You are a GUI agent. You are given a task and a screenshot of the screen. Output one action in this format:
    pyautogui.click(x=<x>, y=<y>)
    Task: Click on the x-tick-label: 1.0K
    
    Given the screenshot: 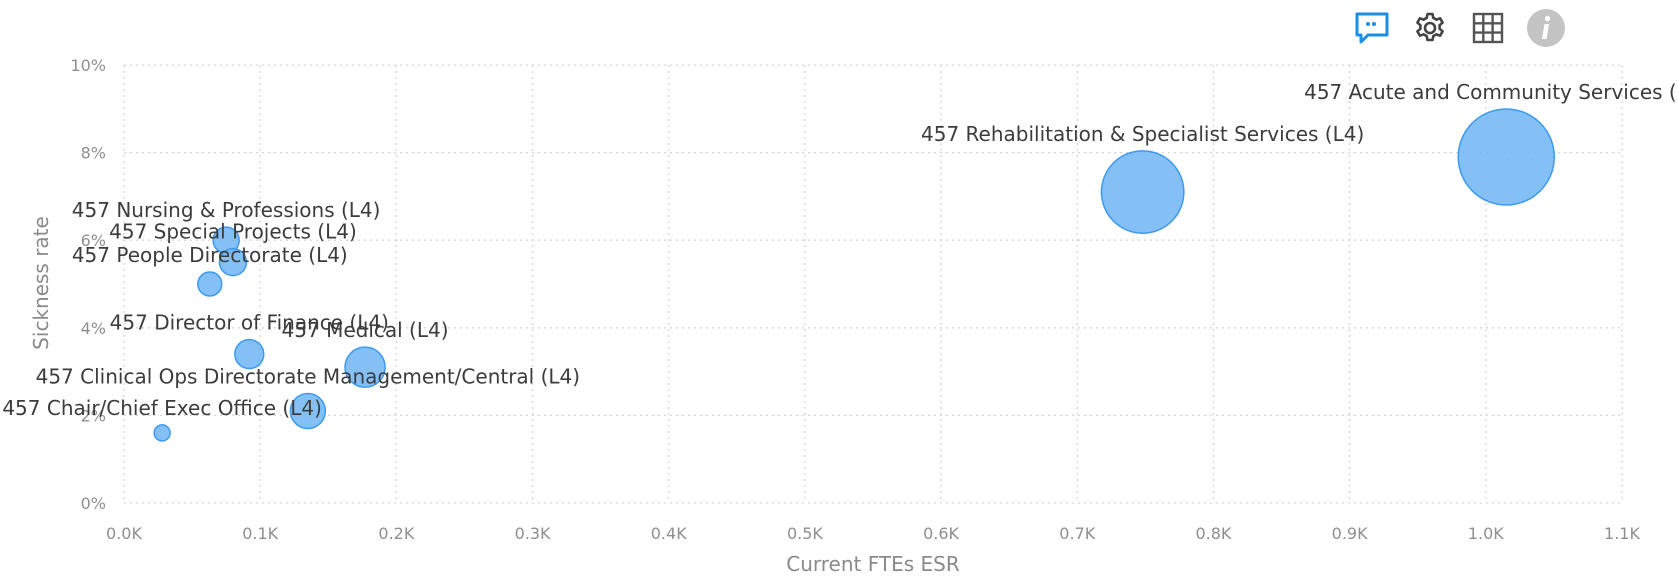 What is the action you would take?
    pyautogui.click(x=1486, y=533)
    